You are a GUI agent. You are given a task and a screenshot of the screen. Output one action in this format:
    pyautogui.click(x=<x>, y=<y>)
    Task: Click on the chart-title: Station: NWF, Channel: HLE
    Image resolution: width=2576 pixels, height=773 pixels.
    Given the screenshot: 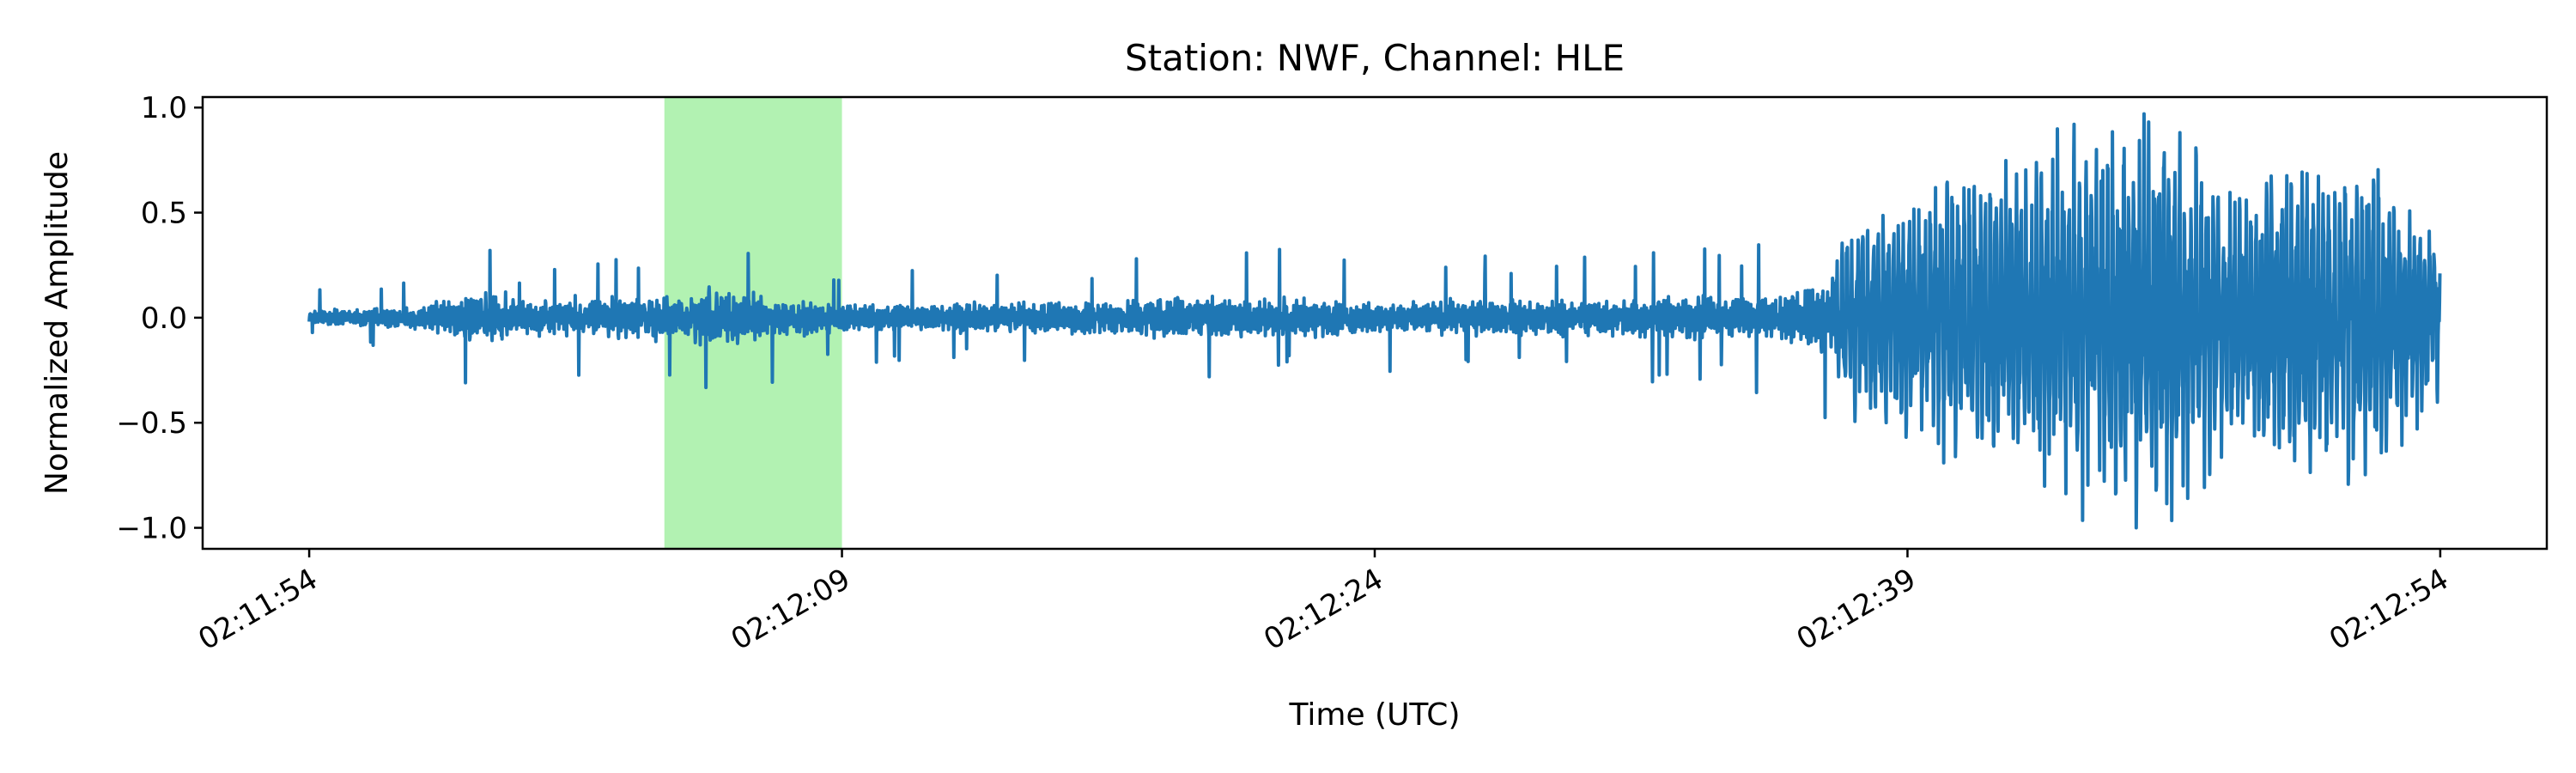 What is the action you would take?
    pyautogui.click(x=1375, y=58)
    